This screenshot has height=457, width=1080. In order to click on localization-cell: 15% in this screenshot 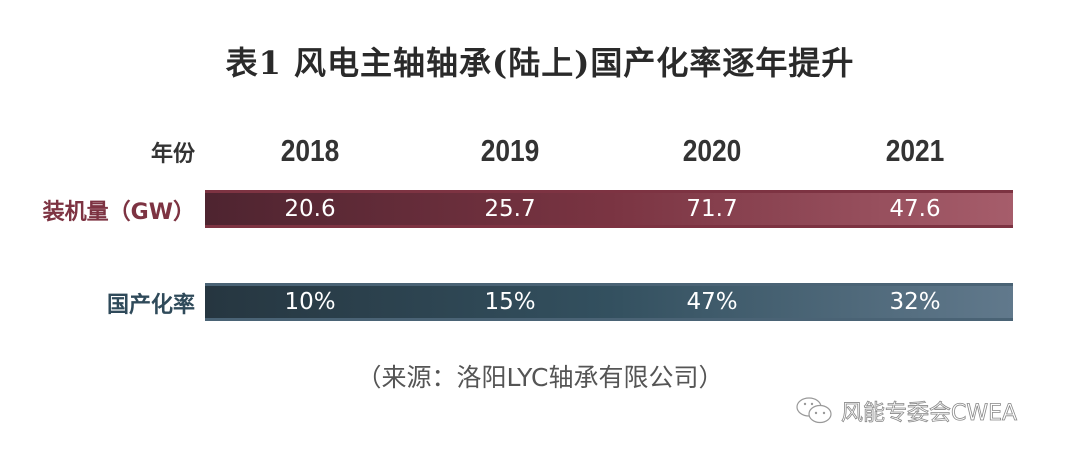, I will do `click(510, 302)`.